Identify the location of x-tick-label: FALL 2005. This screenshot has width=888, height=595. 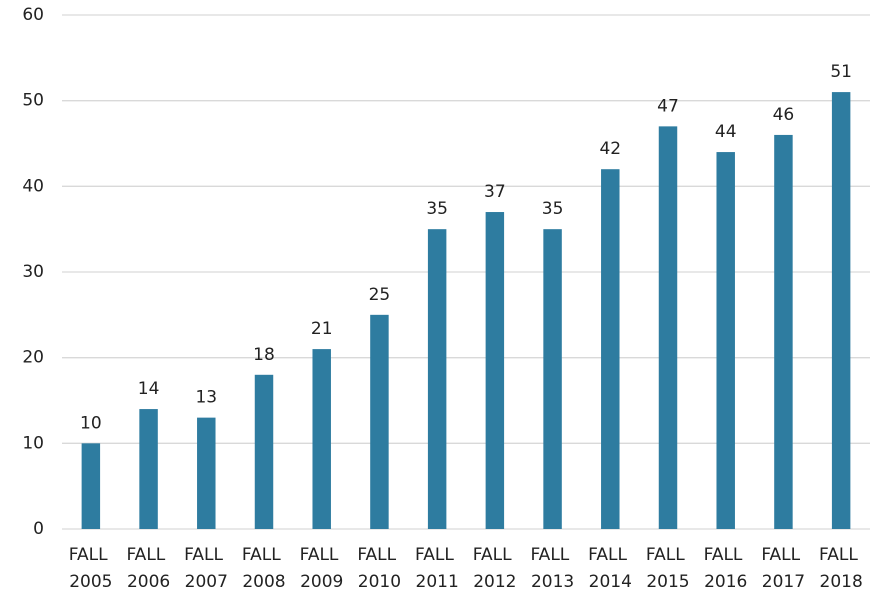
(91, 568).